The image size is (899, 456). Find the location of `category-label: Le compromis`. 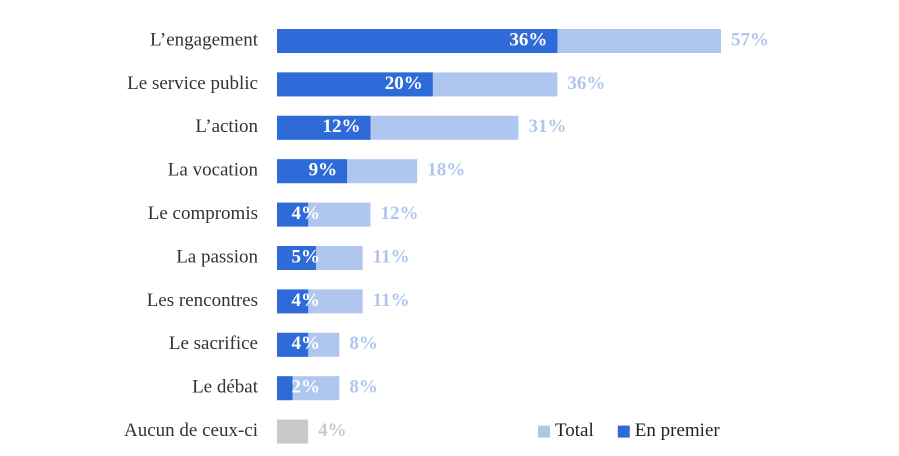

category-label: Le compromis is located at coordinates (203, 213).